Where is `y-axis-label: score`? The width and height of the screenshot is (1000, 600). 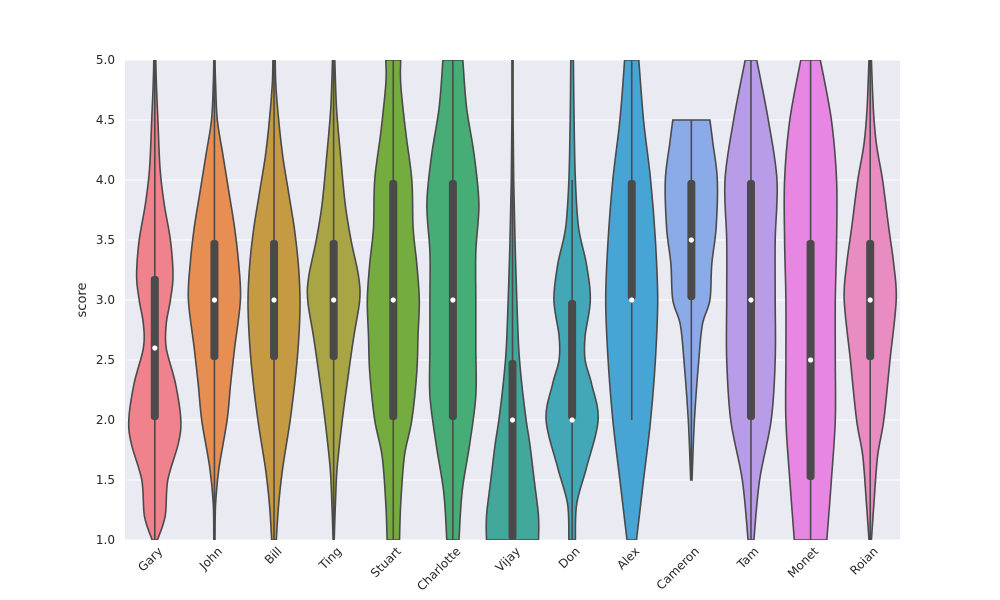
y-axis-label: score is located at coordinates (82, 300).